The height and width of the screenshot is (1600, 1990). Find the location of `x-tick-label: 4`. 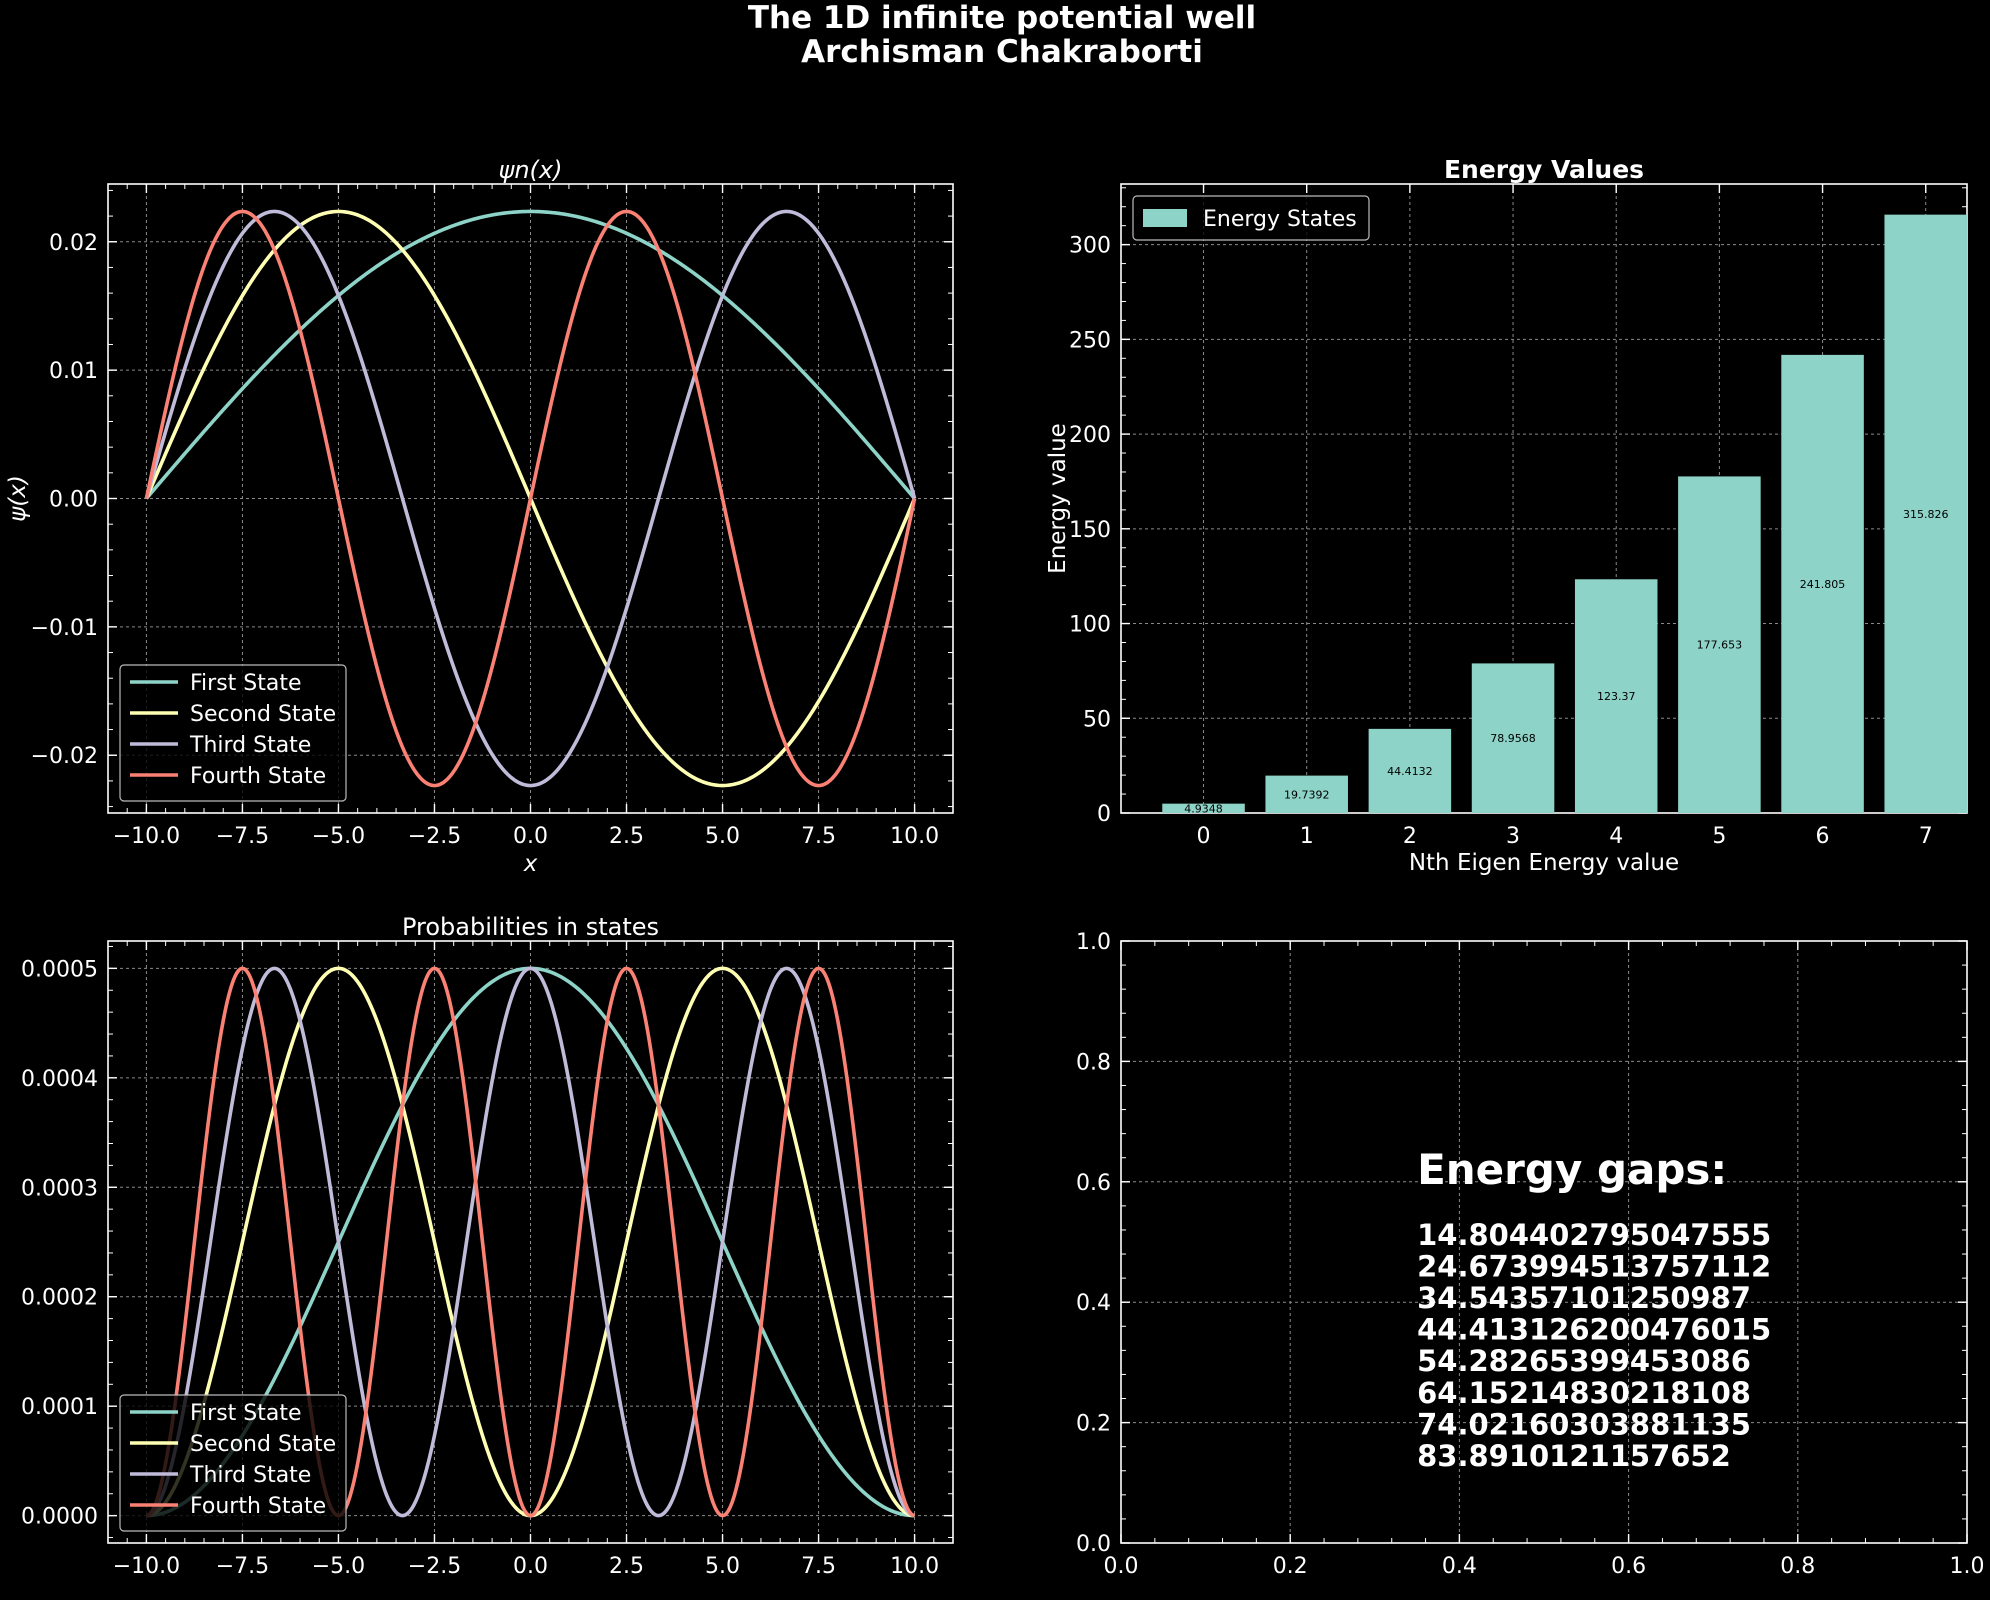

x-tick-label: 4 is located at coordinates (1616, 836).